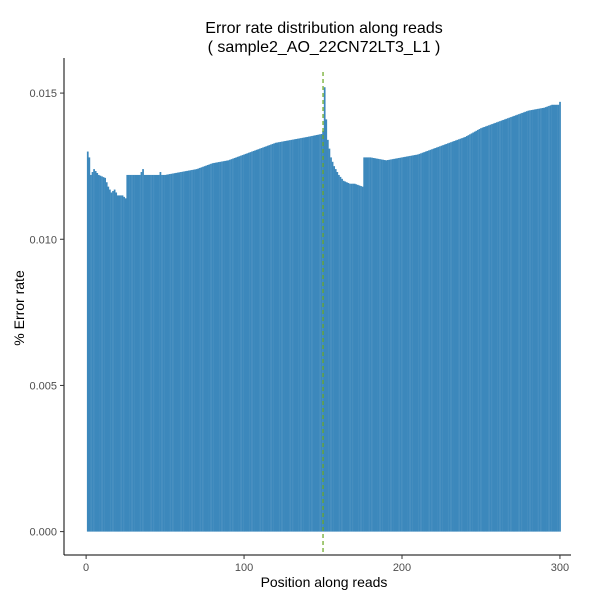 The width and height of the screenshot is (600, 600). What do you see at coordinates (19, 308) in the screenshot?
I see `y-axis-title: % Error rate` at bounding box center [19, 308].